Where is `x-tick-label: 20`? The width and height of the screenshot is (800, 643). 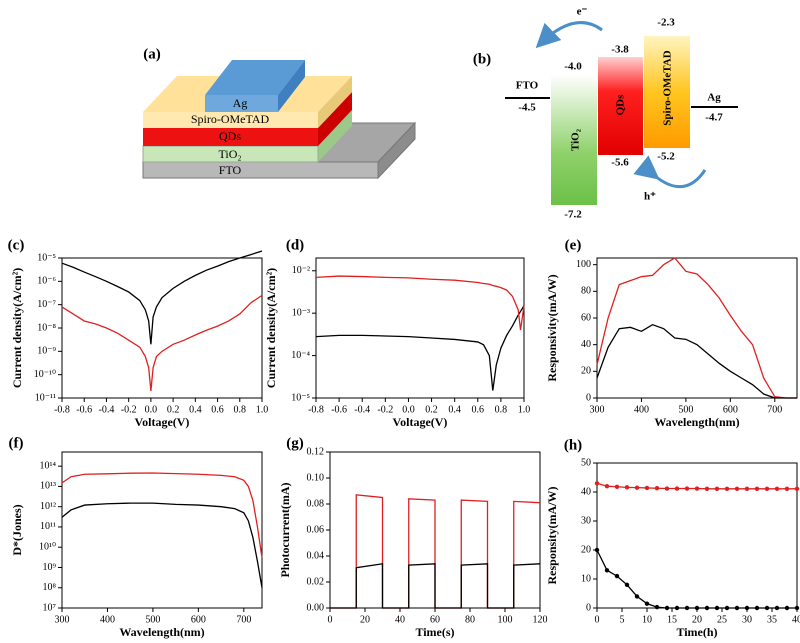
x-tick-label: 20 is located at coordinates (365, 619).